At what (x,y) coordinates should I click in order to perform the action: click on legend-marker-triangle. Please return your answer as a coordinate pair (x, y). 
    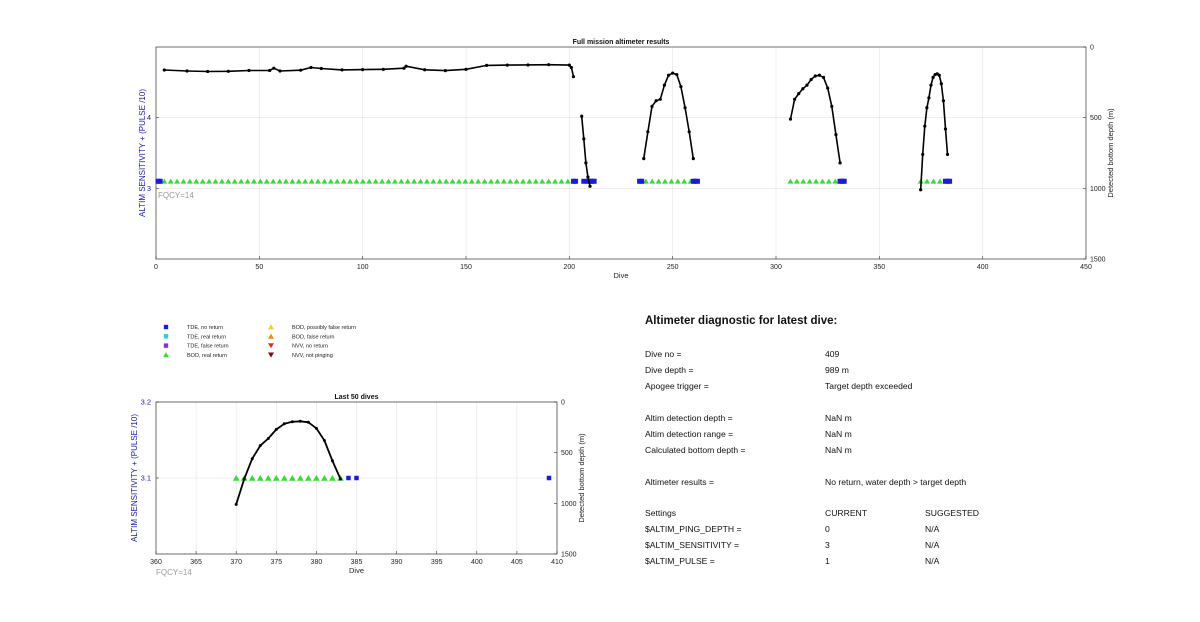
    Looking at the image, I should click on (271, 336).